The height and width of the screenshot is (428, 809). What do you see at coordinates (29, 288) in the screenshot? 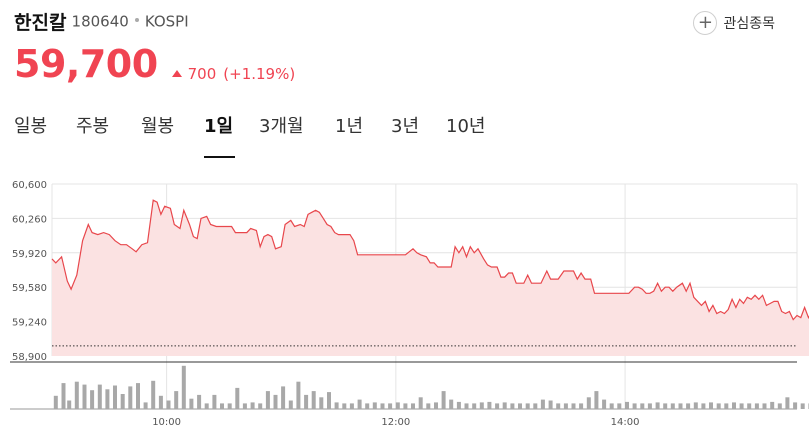
I see `y-tick-label: 59,580` at bounding box center [29, 288].